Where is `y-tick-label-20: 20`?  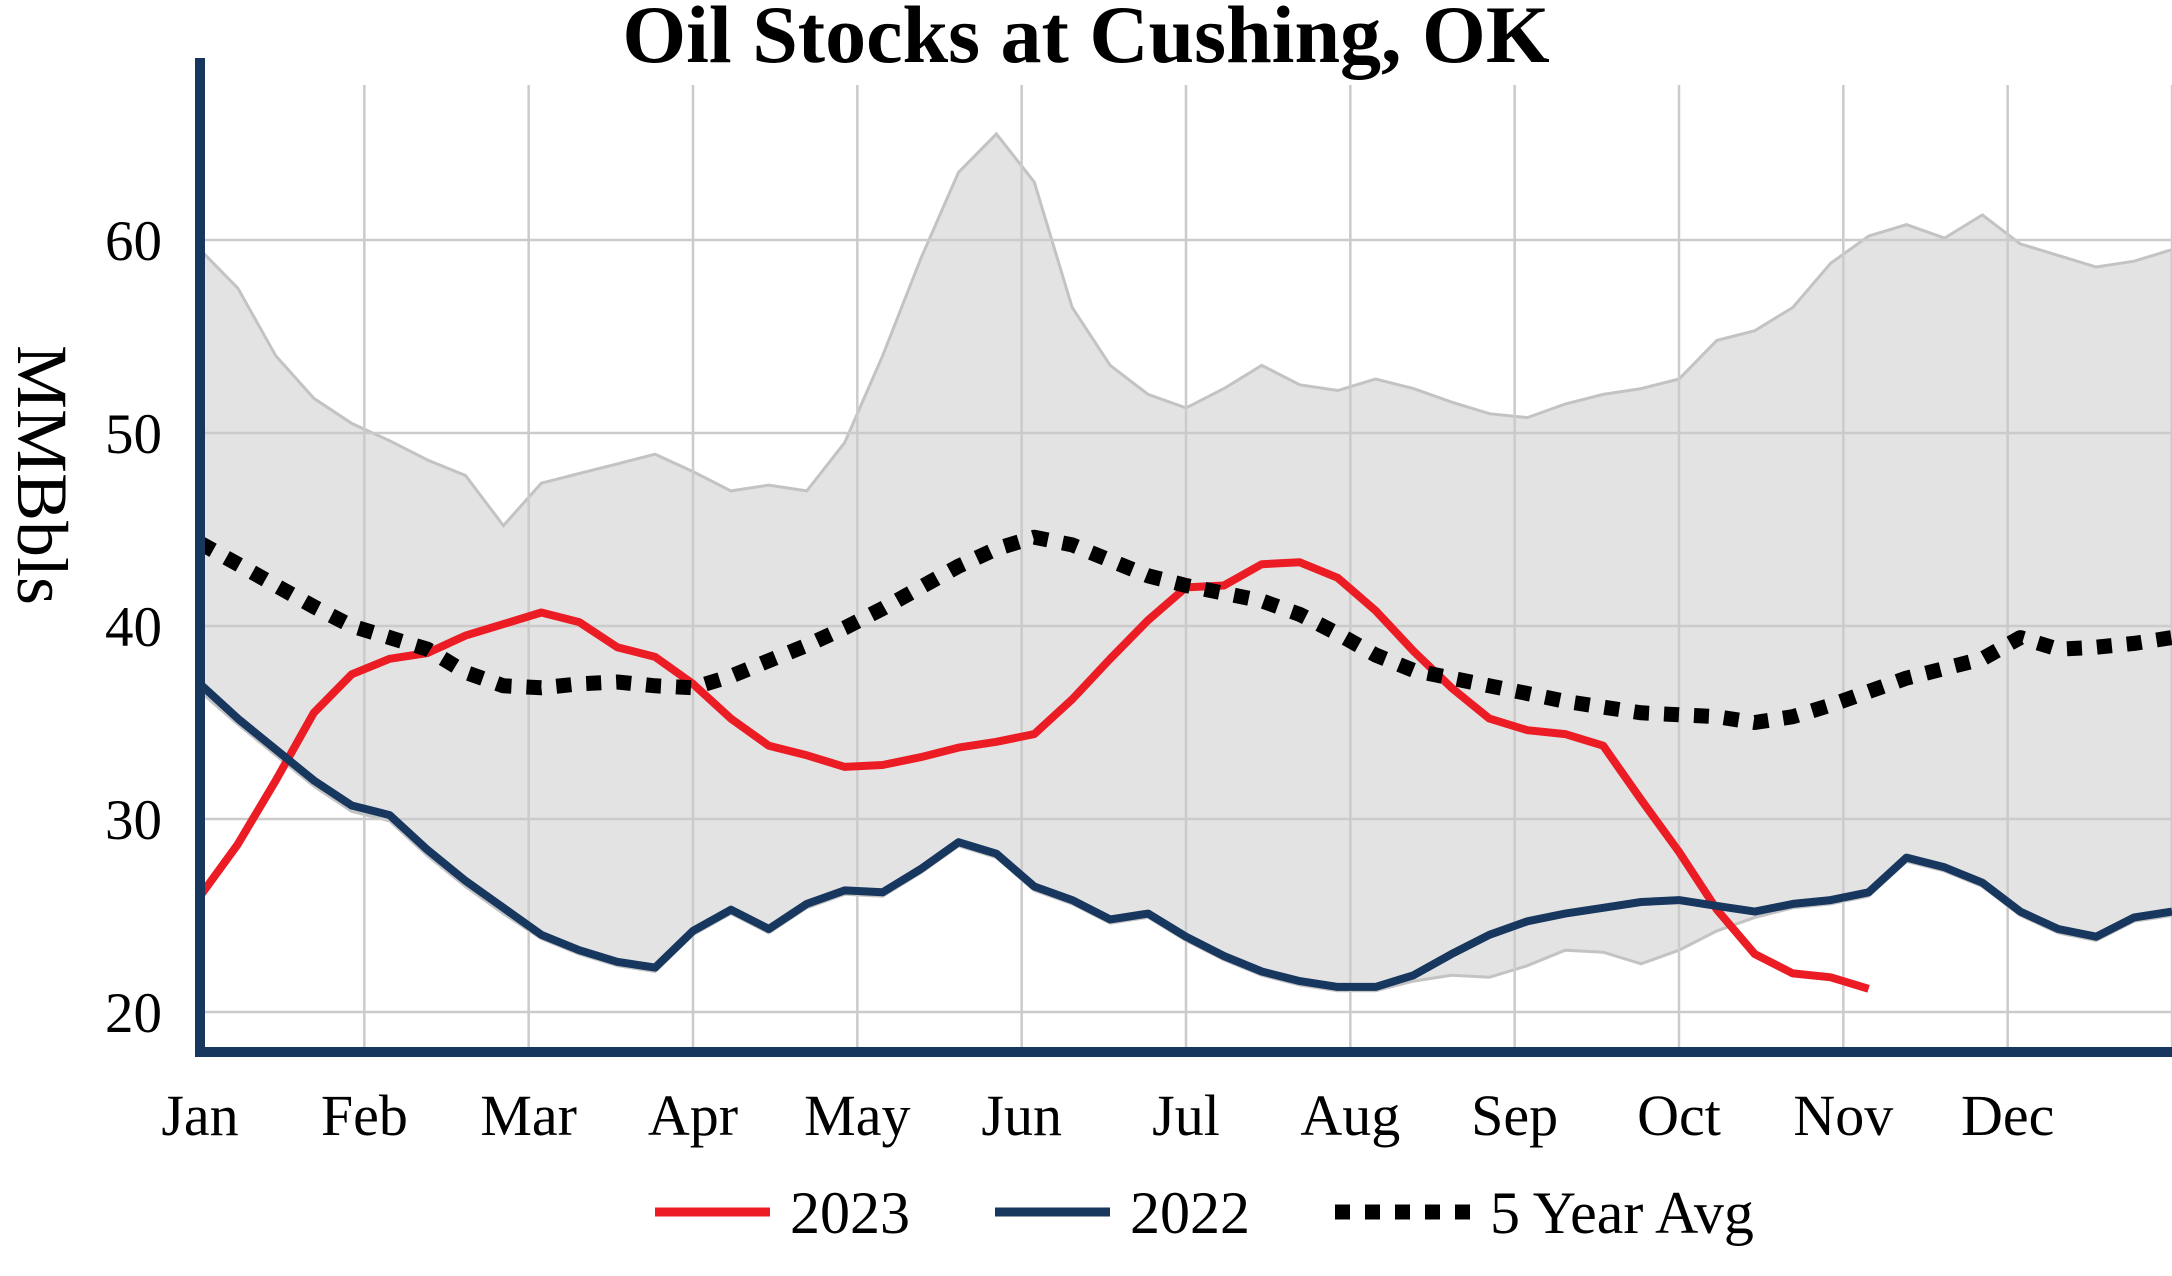
y-tick-label-20: 20 is located at coordinates (133, 1013).